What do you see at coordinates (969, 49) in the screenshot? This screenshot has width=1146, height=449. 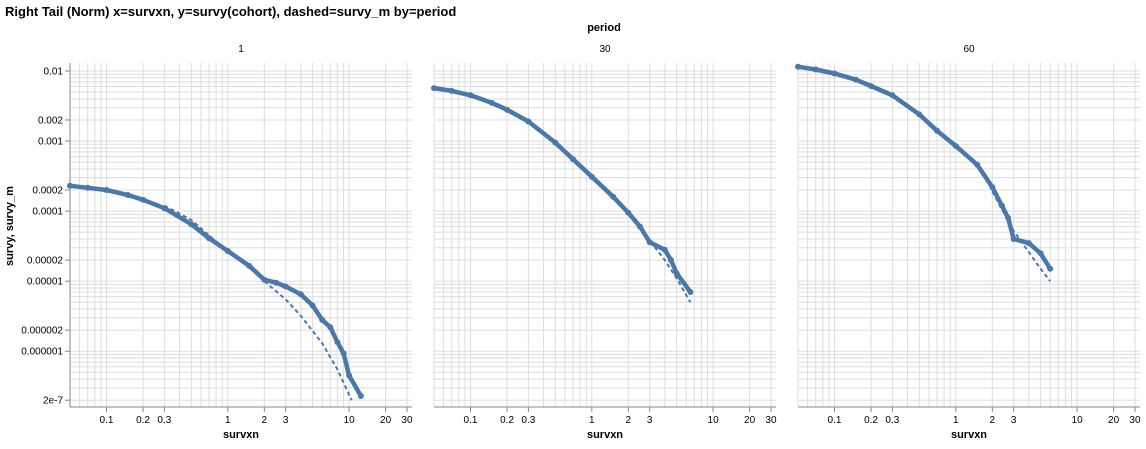 I see `facet-label-60: 60` at bounding box center [969, 49].